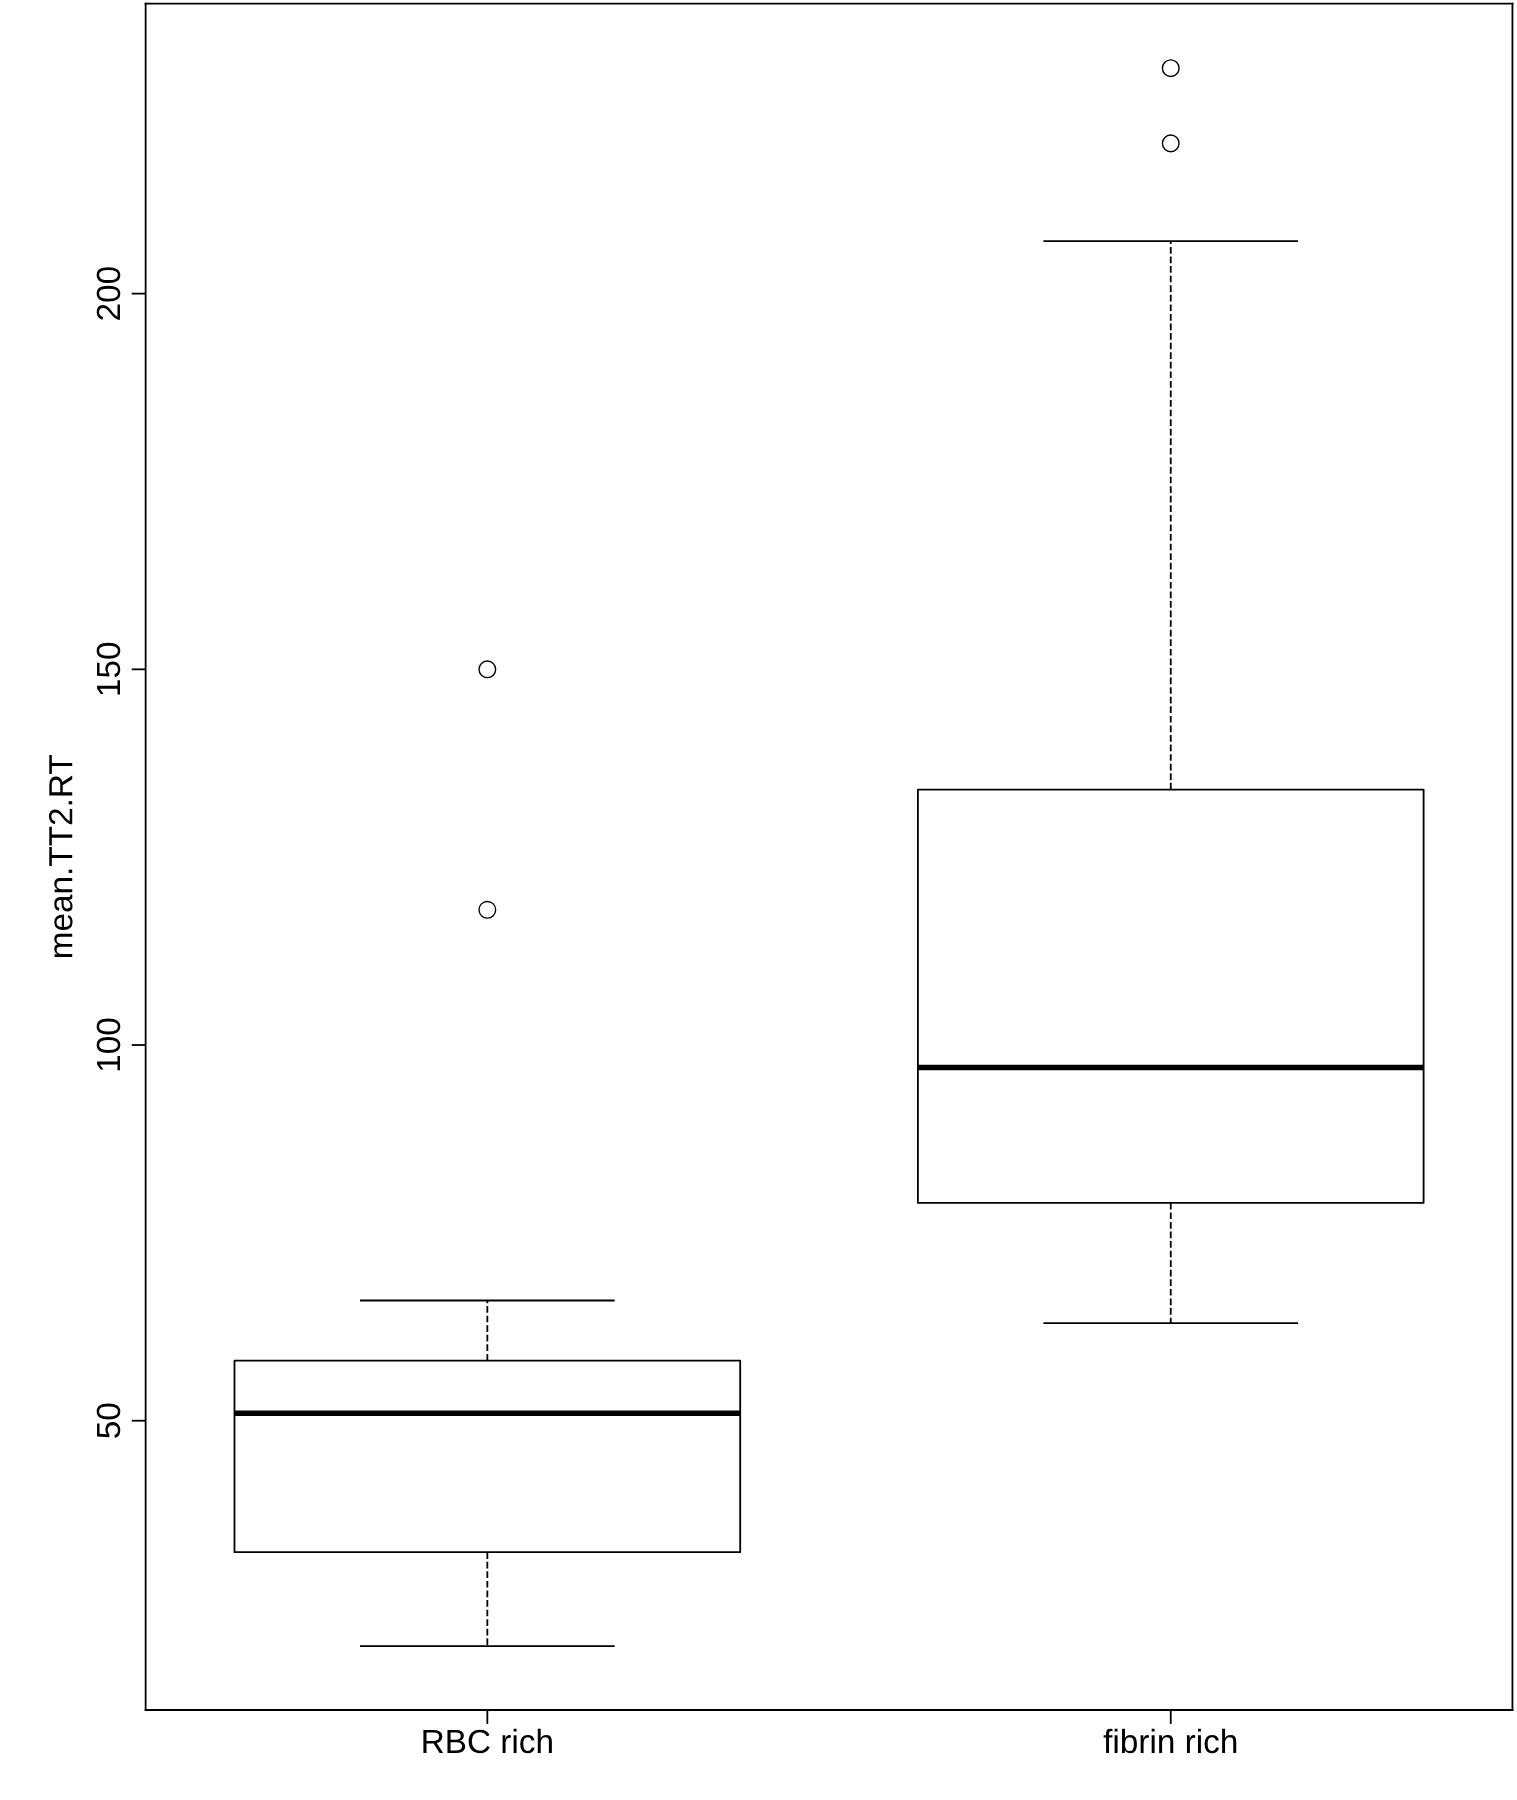  What do you see at coordinates (108, 1044) in the screenshot?
I see `y-tick-label: 100` at bounding box center [108, 1044].